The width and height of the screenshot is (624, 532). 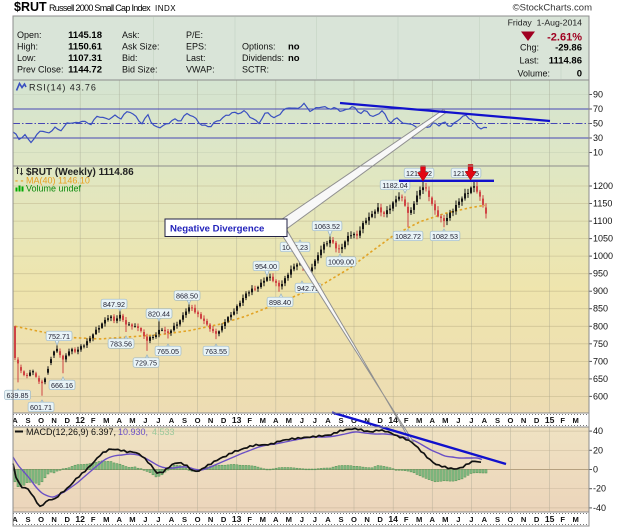 I want to click on svg-text: 750, so click(x=600, y=344).